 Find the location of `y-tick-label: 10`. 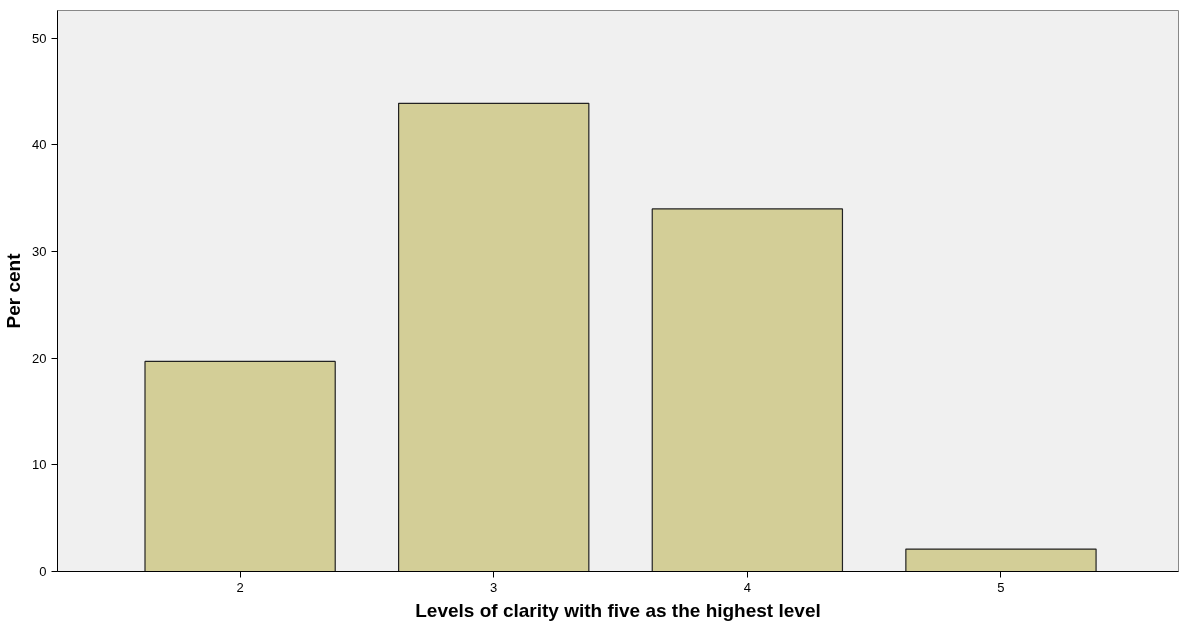

y-tick-label: 10 is located at coordinates (39, 465).